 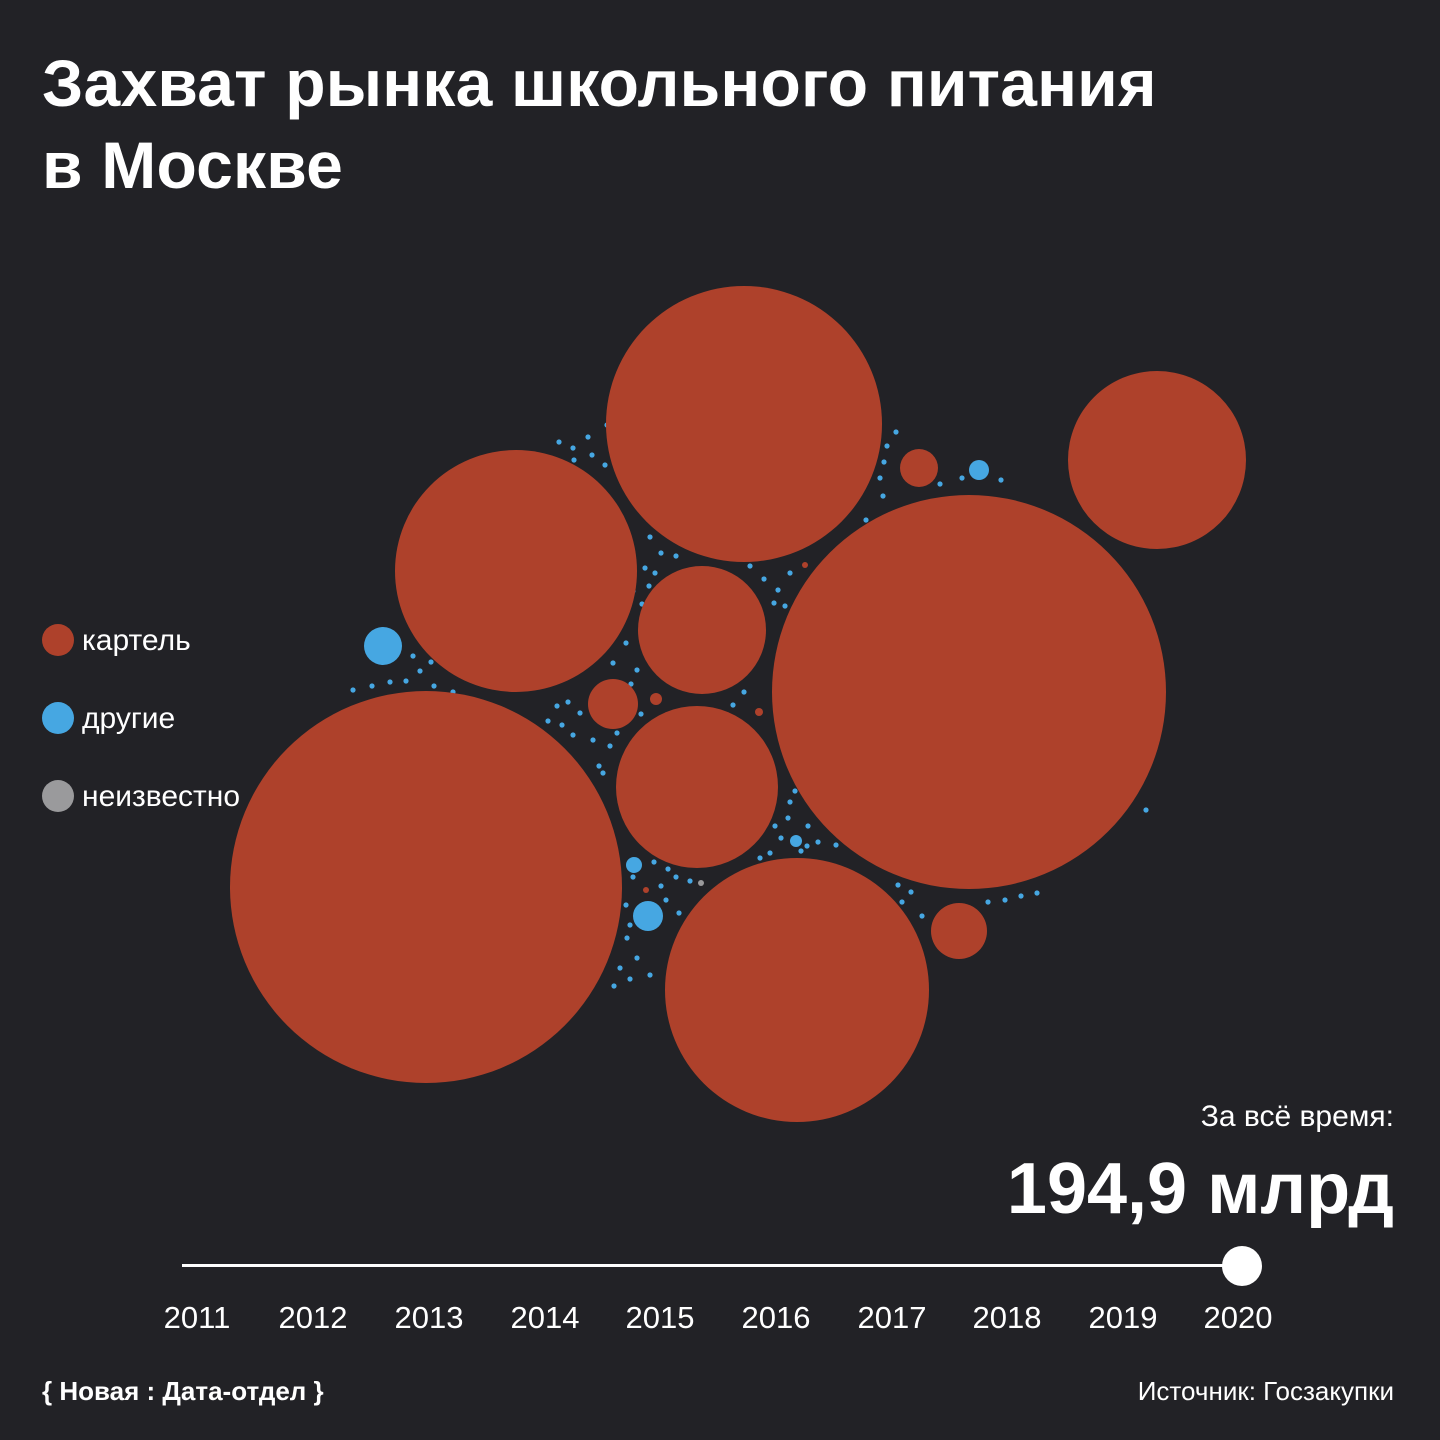 What do you see at coordinates (892, 1317) in the screenshot?
I see `year-label-2017: 2017` at bounding box center [892, 1317].